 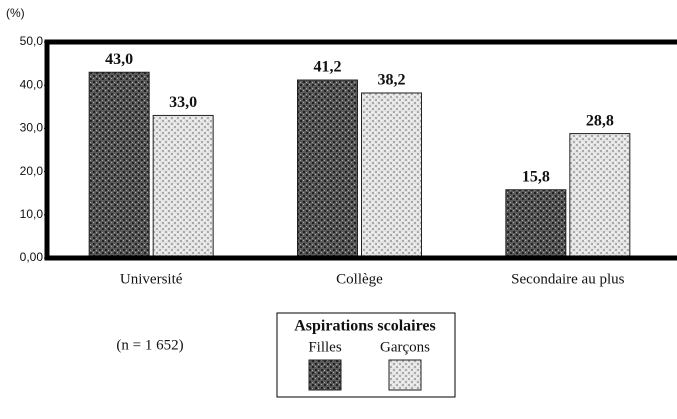 I want to click on x-axis-label: Aspirations scolaires, so click(x=364, y=326).